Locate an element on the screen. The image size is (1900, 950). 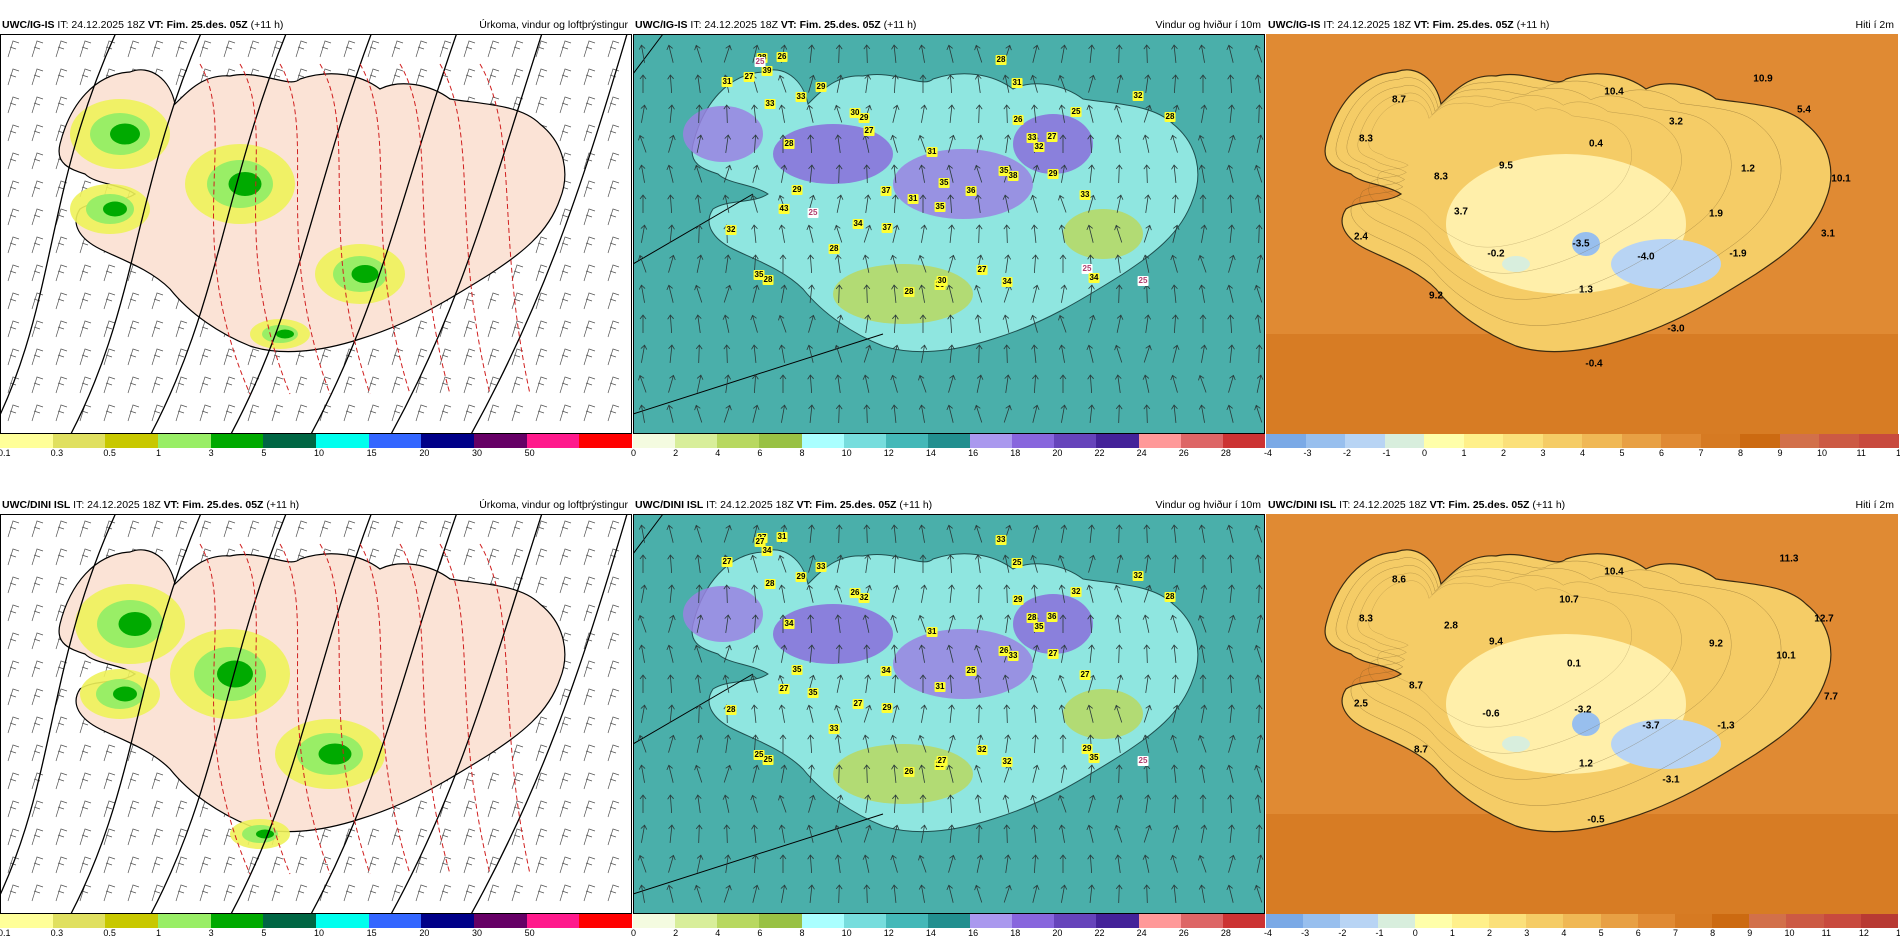
gust-label: 27 is located at coordinates (1052, 137).